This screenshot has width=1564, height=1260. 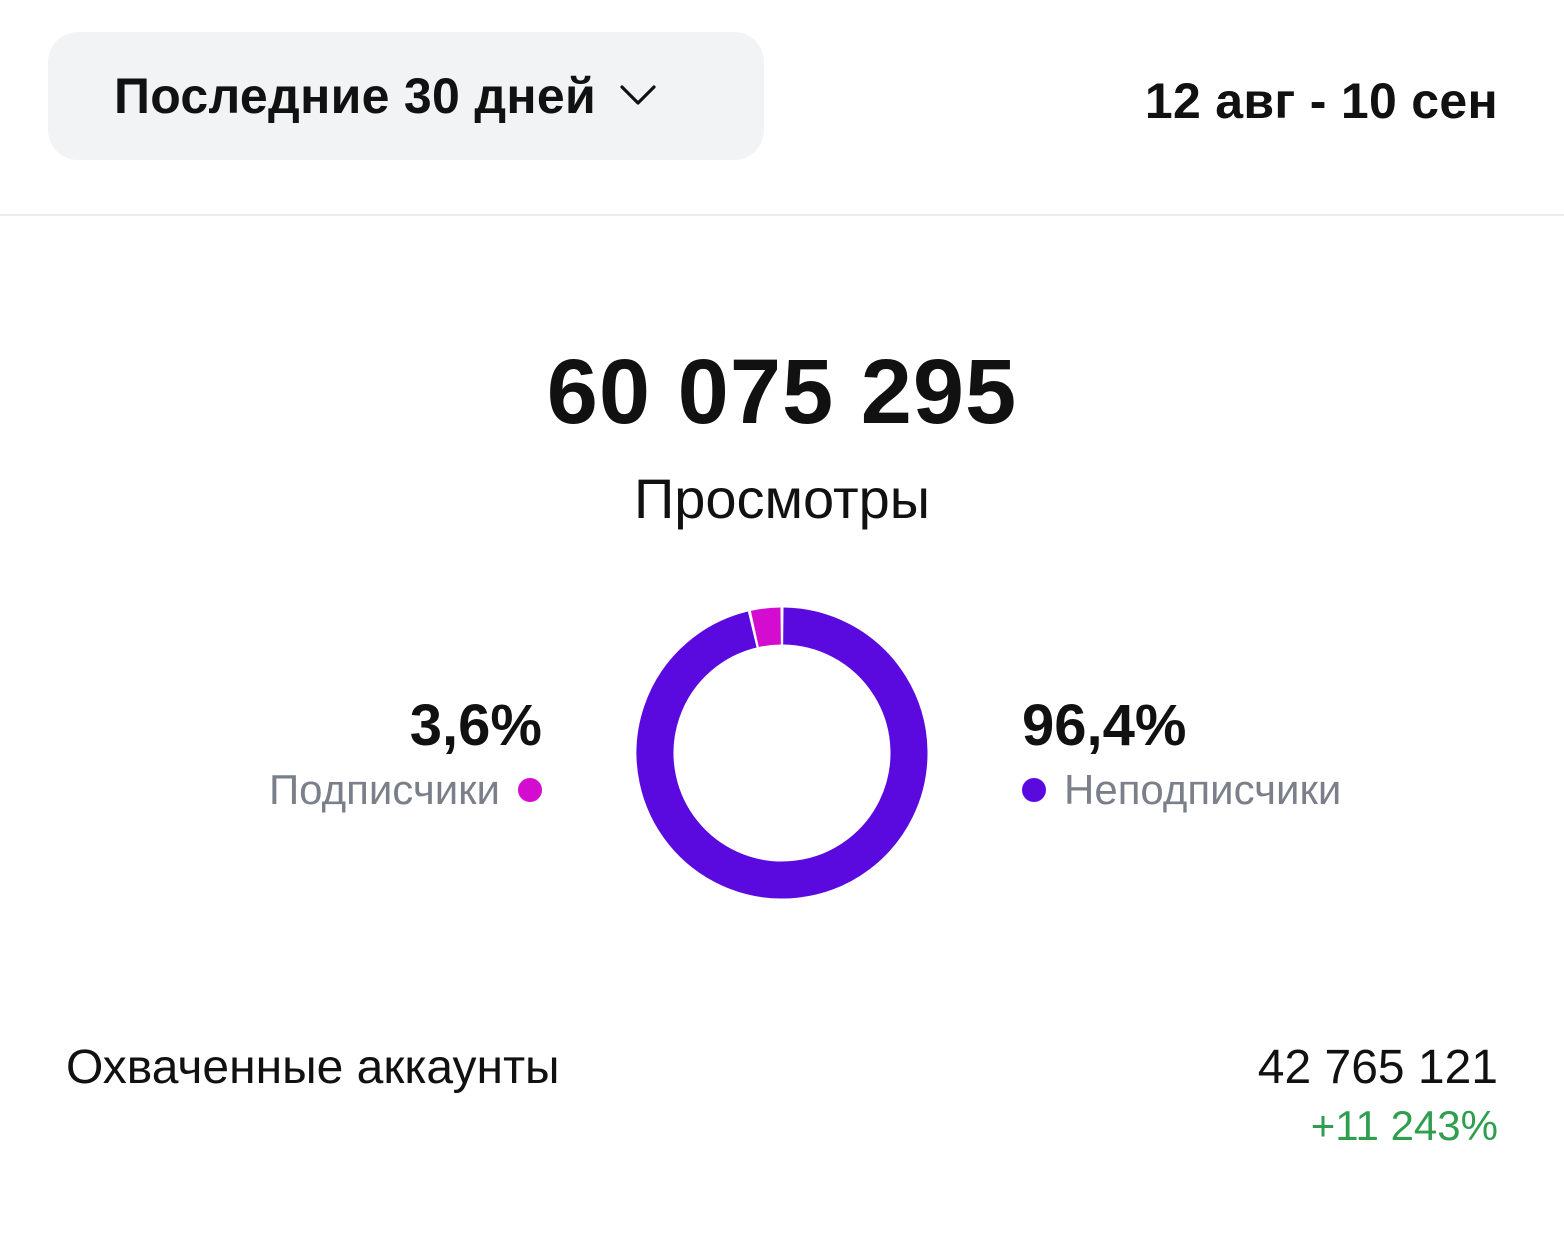 What do you see at coordinates (475, 725) in the screenshot?
I see `legend-followers-percent: 3,6%` at bounding box center [475, 725].